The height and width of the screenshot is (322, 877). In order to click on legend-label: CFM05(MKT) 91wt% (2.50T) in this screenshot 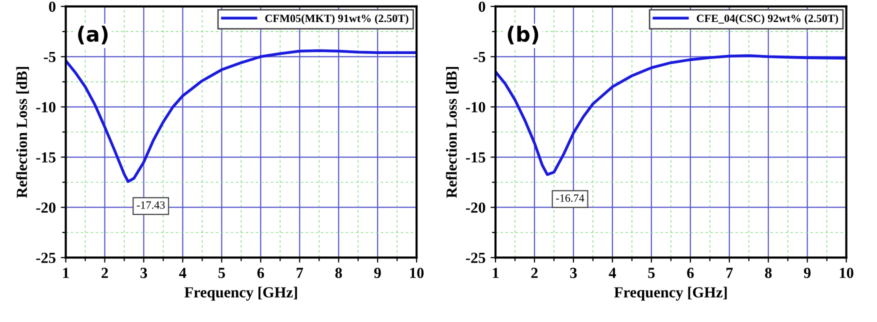, I will do `click(336, 19)`.